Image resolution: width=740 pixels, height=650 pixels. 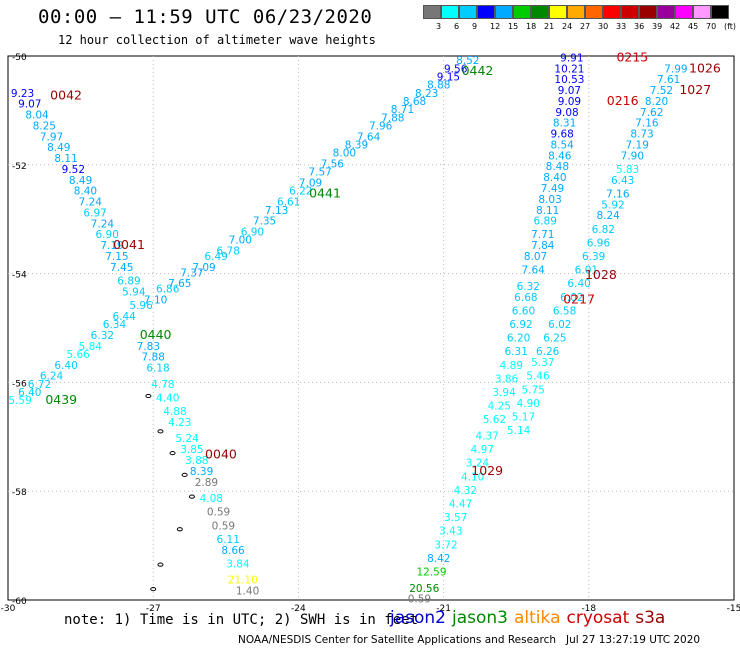 What do you see at coordinates (121, 268) in the screenshot?
I see `wave-height-value: 7.45` at bounding box center [121, 268].